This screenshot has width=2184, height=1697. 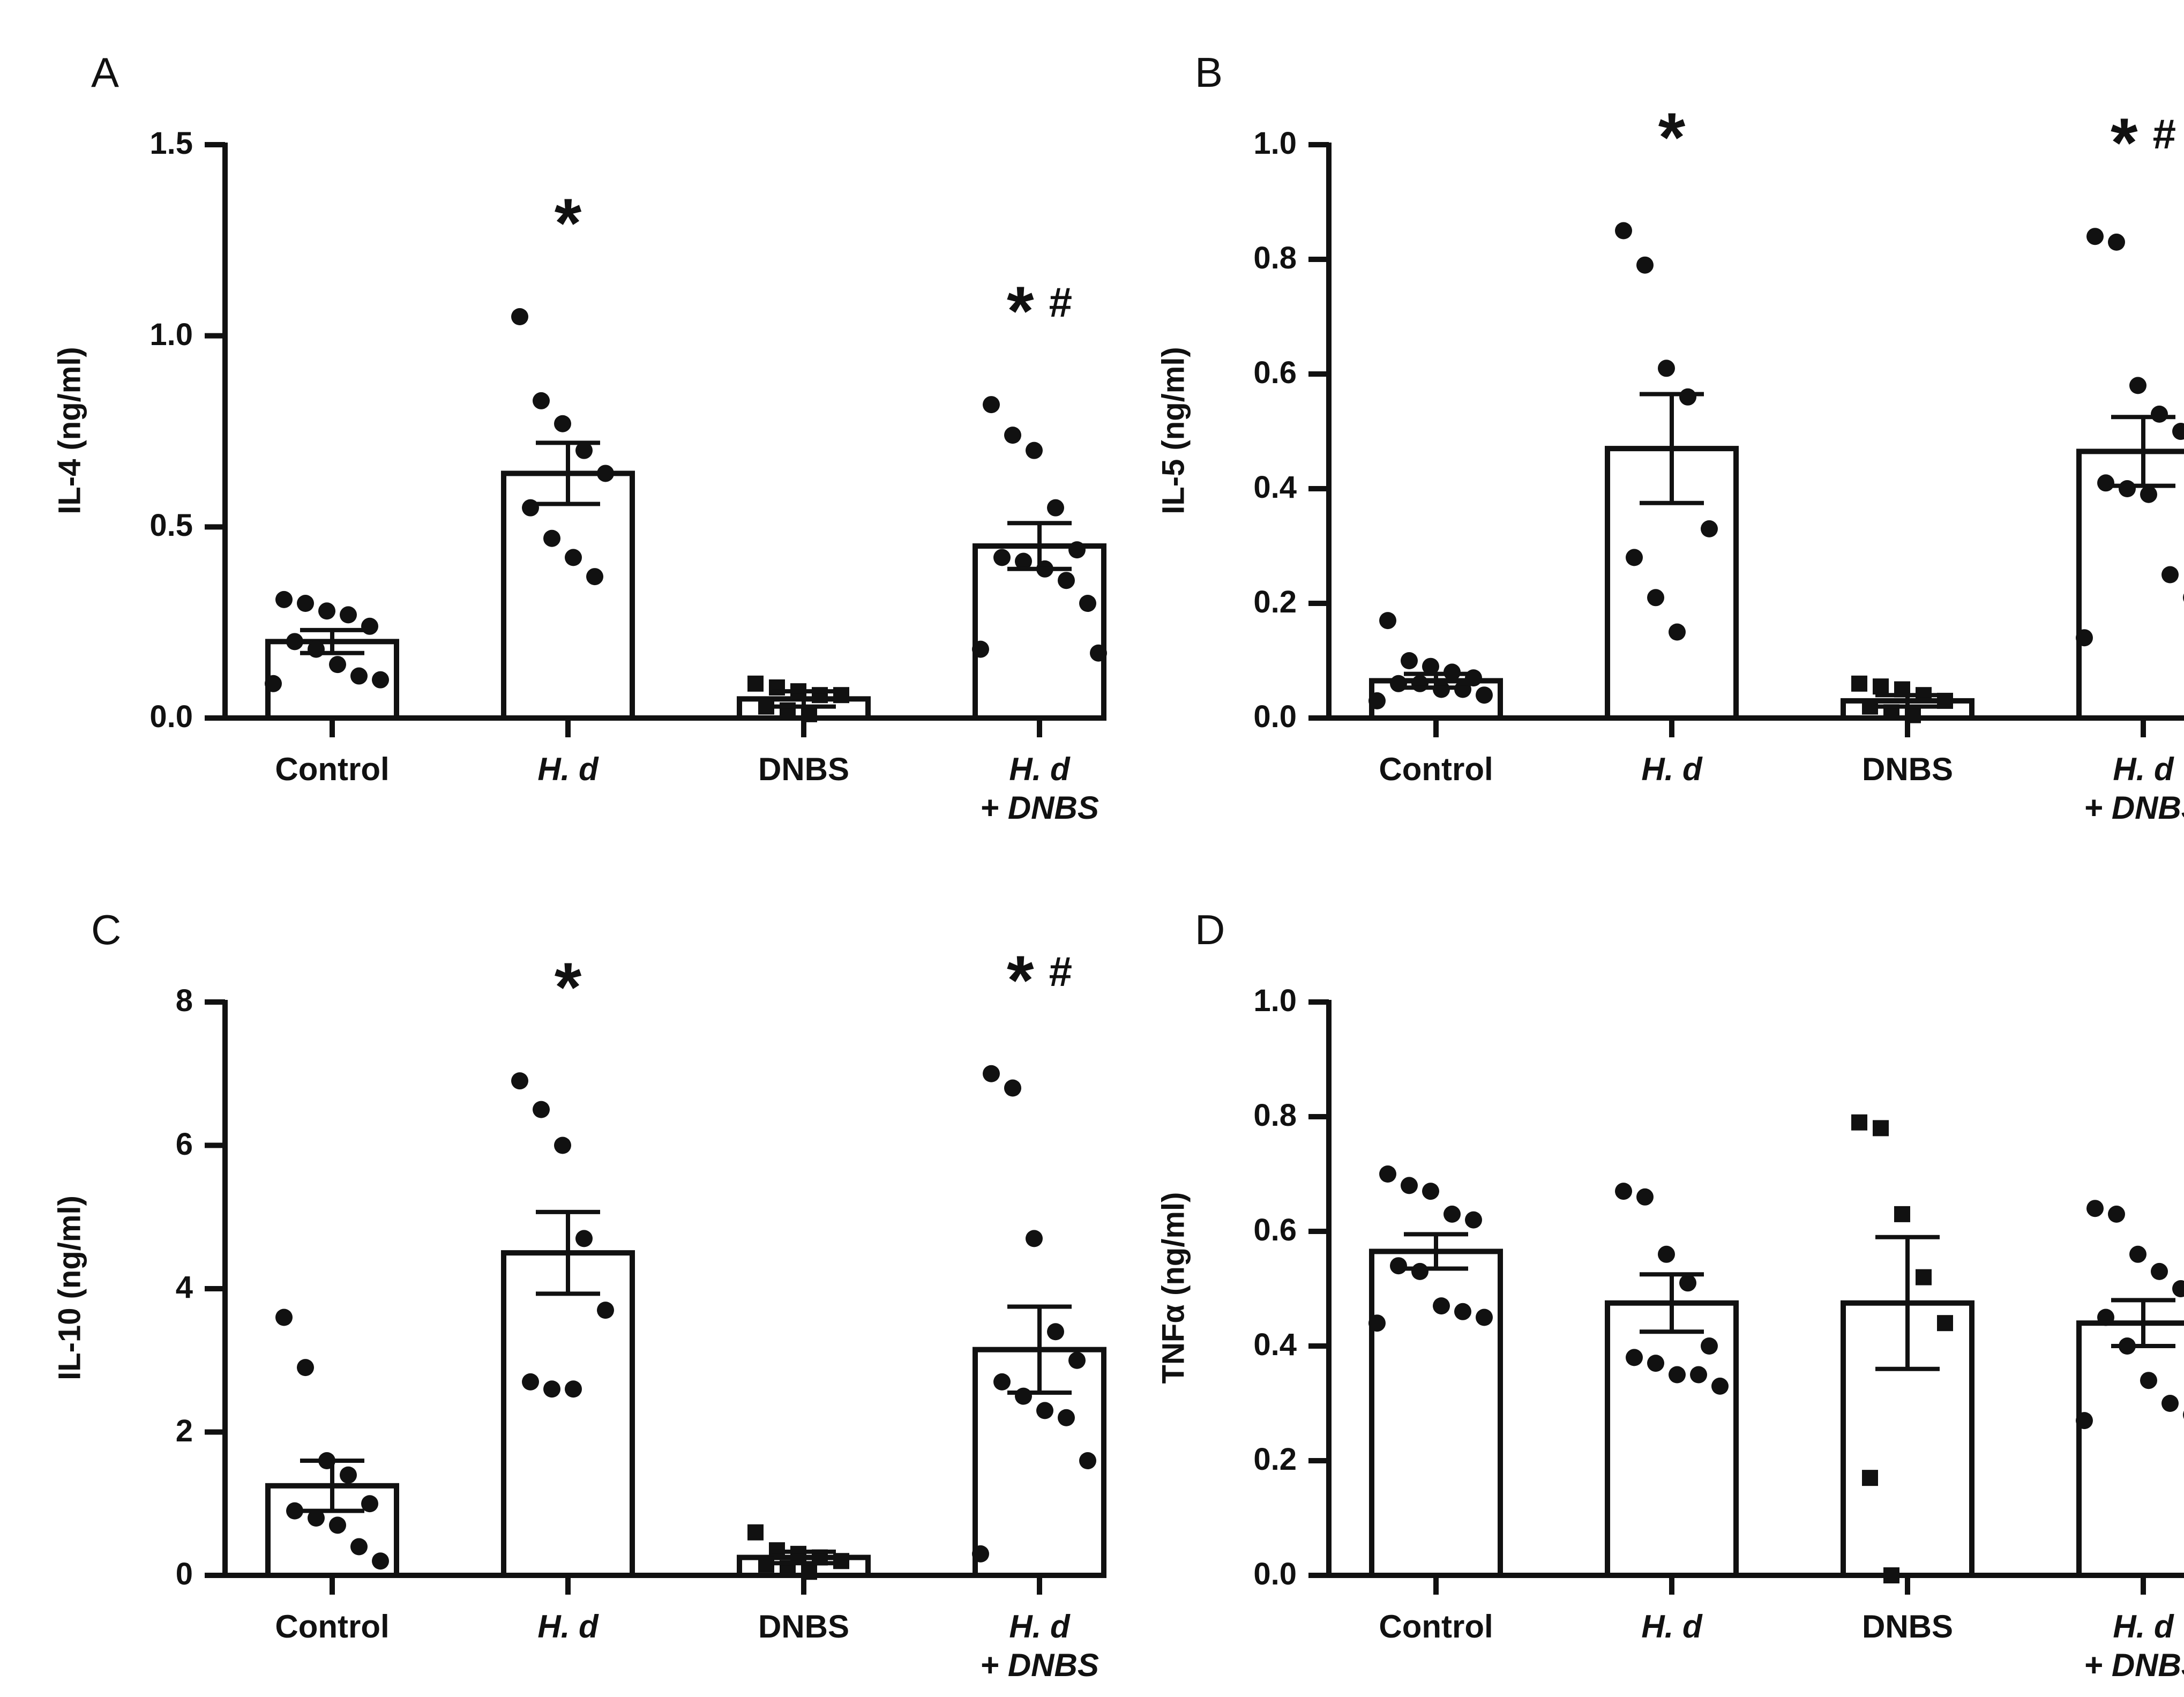 I want to click on y-tick-label: 2, so click(x=184, y=1430).